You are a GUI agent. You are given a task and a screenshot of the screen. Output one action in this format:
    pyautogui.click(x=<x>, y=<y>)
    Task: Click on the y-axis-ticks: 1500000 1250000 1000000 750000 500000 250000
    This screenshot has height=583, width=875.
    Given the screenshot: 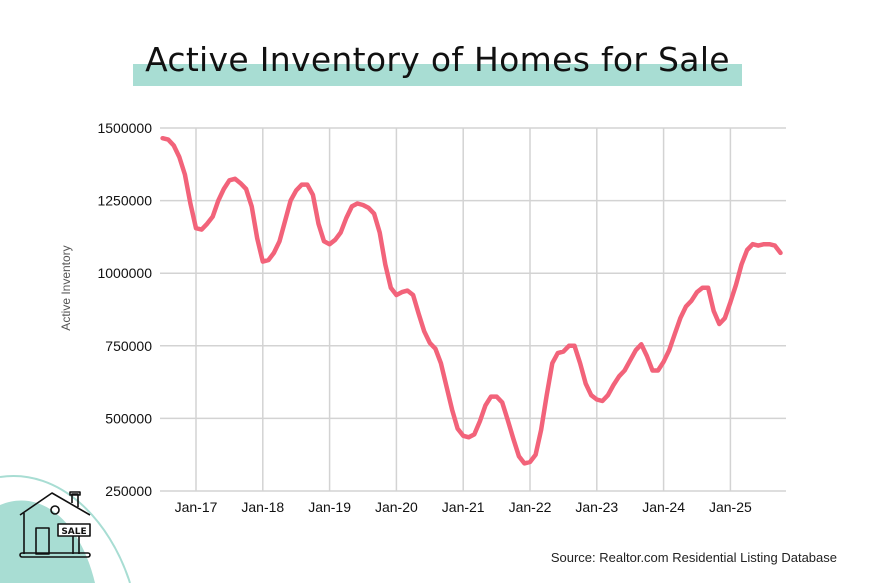 What is the action you would take?
    pyautogui.click(x=124, y=309)
    